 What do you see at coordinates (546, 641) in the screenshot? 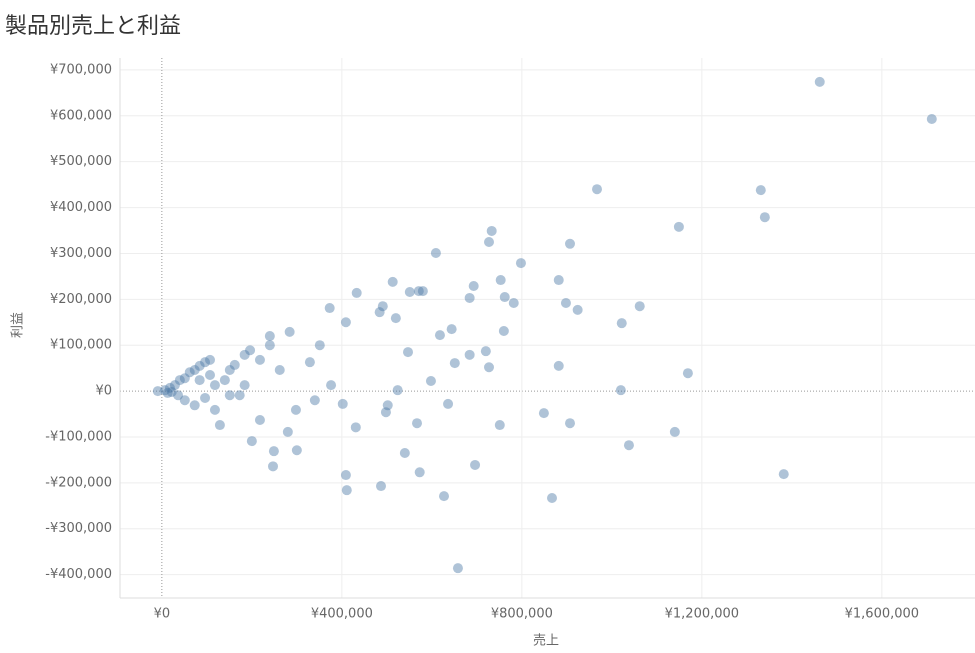
I see `x-axis-title: 売上` at bounding box center [546, 641].